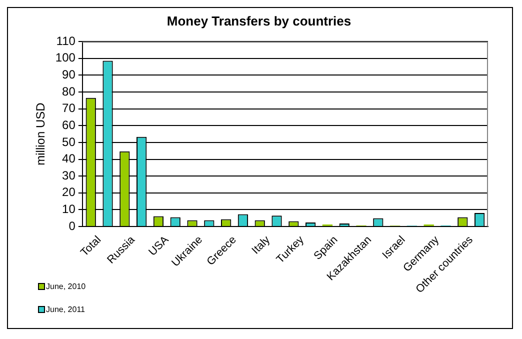  What do you see at coordinates (159, 245) in the screenshot?
I see `x-tick-label: USA` at bounding box center [159, 245].